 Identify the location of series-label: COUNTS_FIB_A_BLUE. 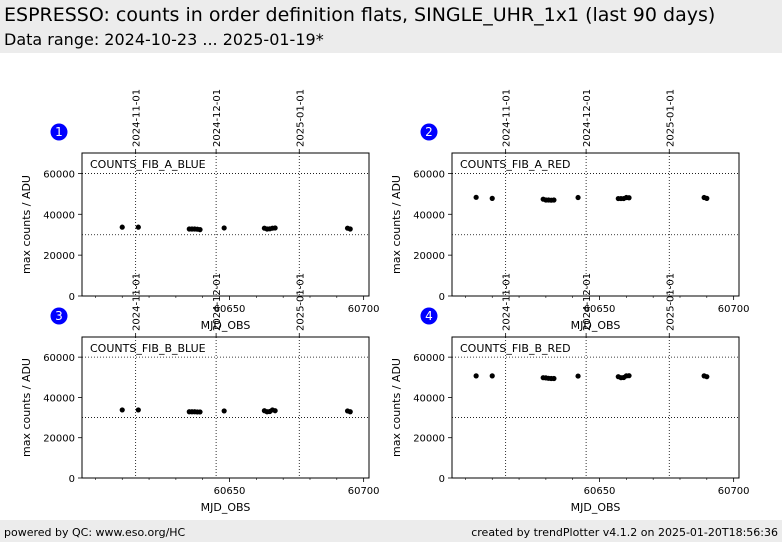
(148, 164).